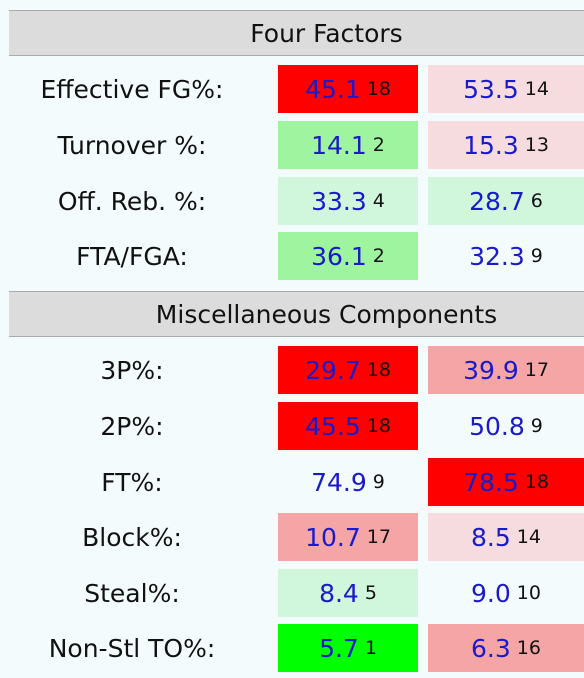 This screenshot has height=678, width=584. I want to click on defense-rank: 17, so click(536, 370).